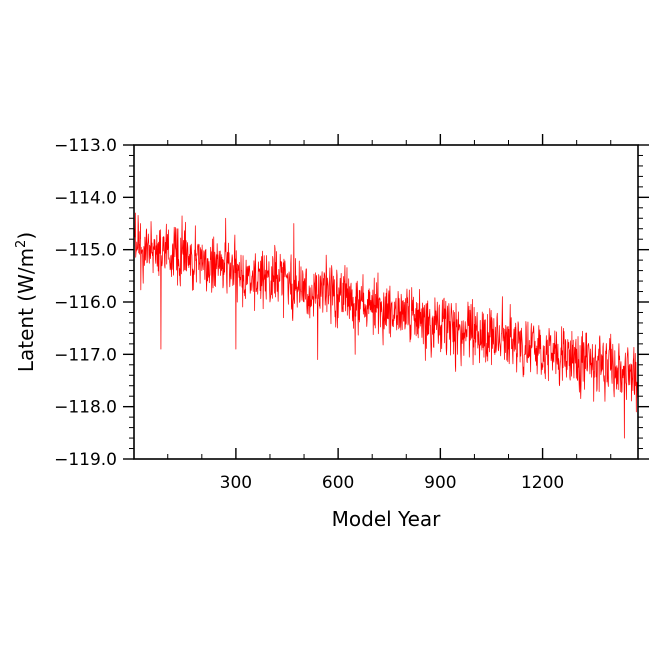  Describe the element at coordinates (85, 198) in the screenshot. I see `y-tick-label: −114.0` at that location.